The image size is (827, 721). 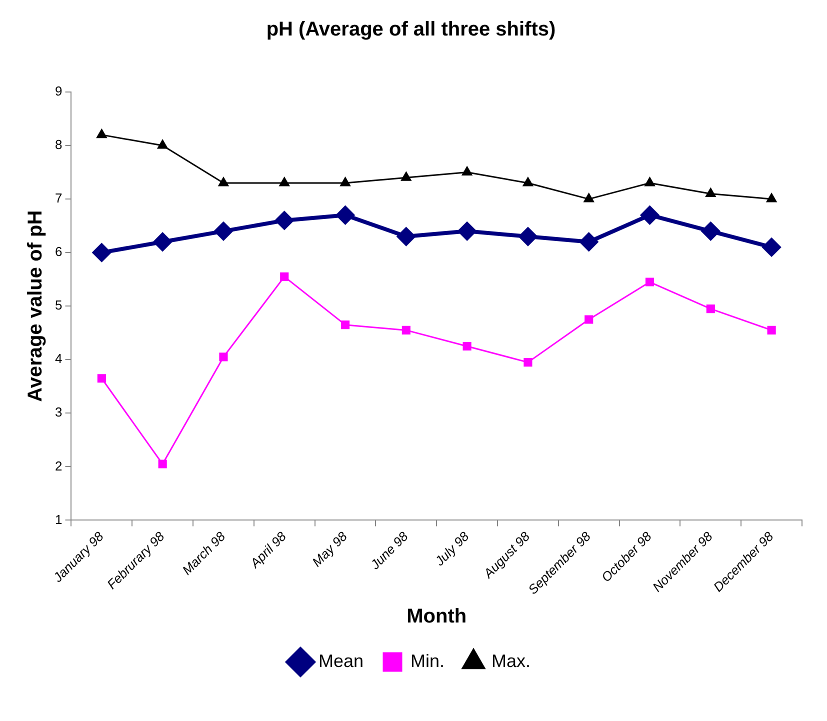 What do you see at coordinates (511, 660) in the screenshot?
I see `legend-label: Max.` at bounding box center [511, 660].